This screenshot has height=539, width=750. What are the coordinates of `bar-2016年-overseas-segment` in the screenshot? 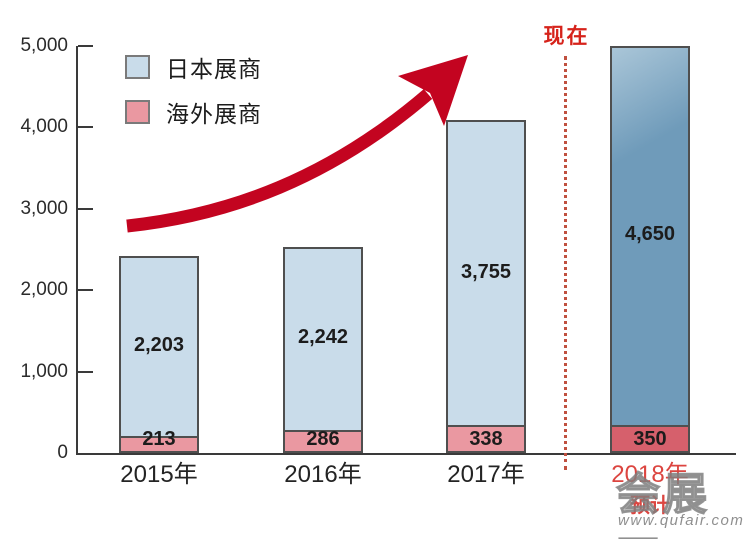 It's located at (323, 441).